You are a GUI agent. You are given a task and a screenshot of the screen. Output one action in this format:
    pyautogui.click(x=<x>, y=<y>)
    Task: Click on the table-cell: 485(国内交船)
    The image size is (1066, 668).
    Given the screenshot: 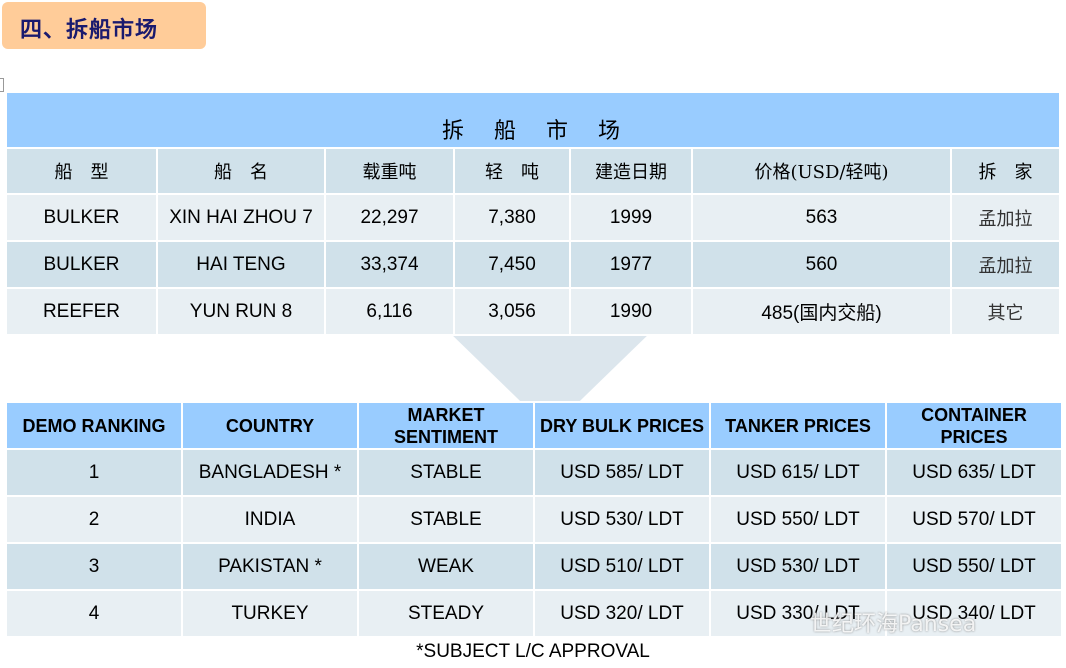 What is the action you would take?
    pyautogui.click(x=821, y=311)
    